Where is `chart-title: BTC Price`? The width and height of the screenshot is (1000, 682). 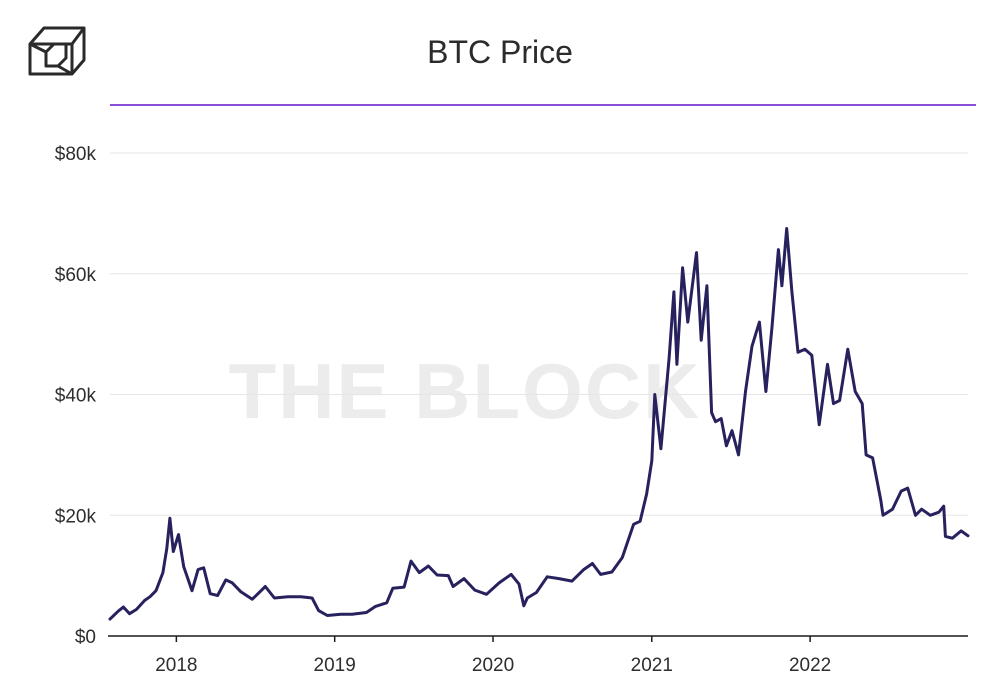
chart-title: BTC Price is located at coordinates (500, 52).